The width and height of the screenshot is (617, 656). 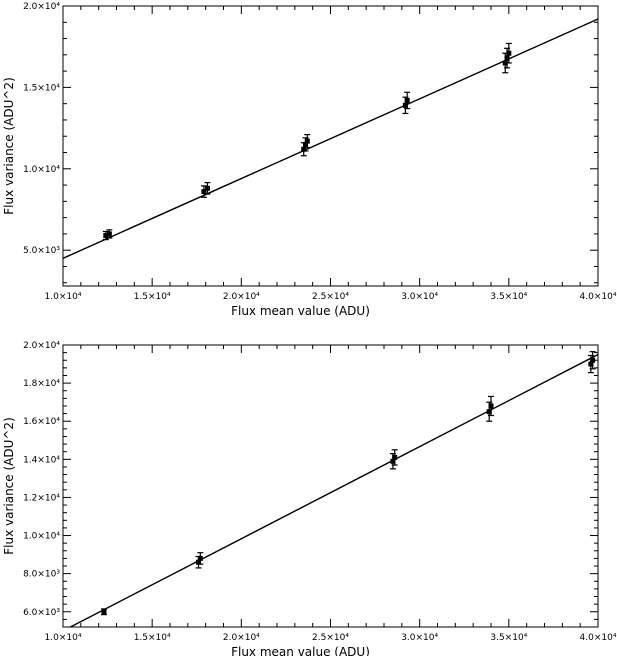 I want to click on y-tick-label: 1.2×10⁴, so click(x=41, y=498).